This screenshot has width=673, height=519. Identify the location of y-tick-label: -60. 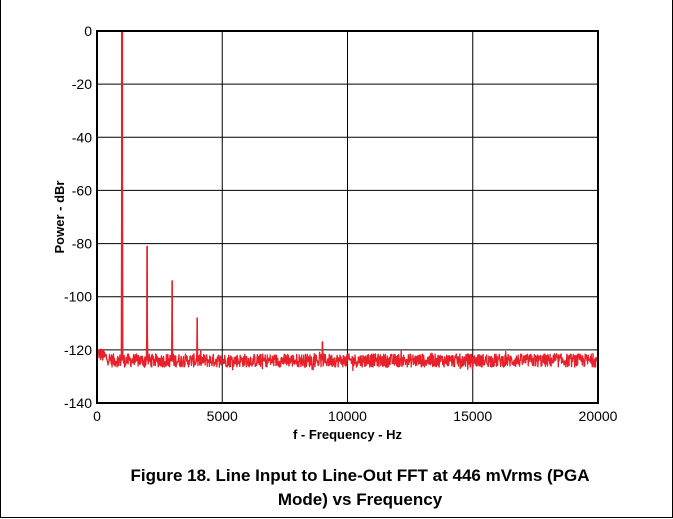
(82, 190).